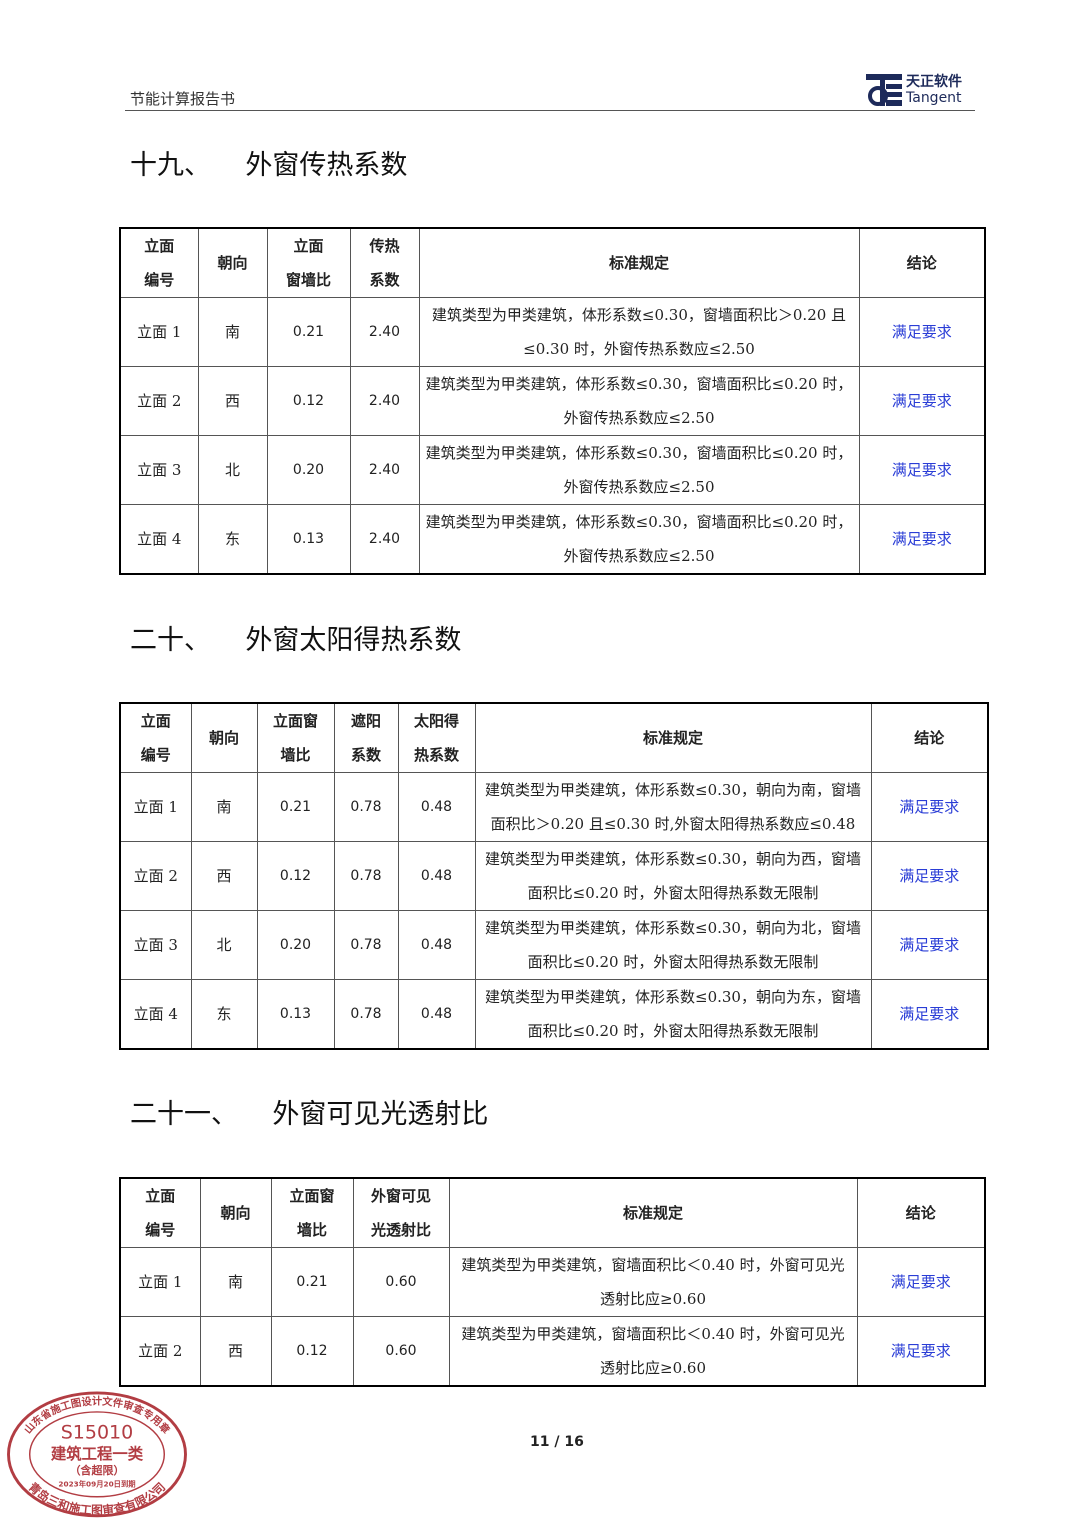  Describe the element at coordinates (96, 1484) in the screenshot. I see `stamp-date: 2023年09月20日到期` at that location.